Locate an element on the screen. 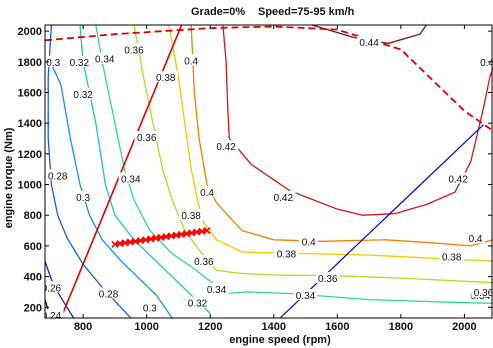  x-tick-label: 1400 is located at coordinates (274, 327).